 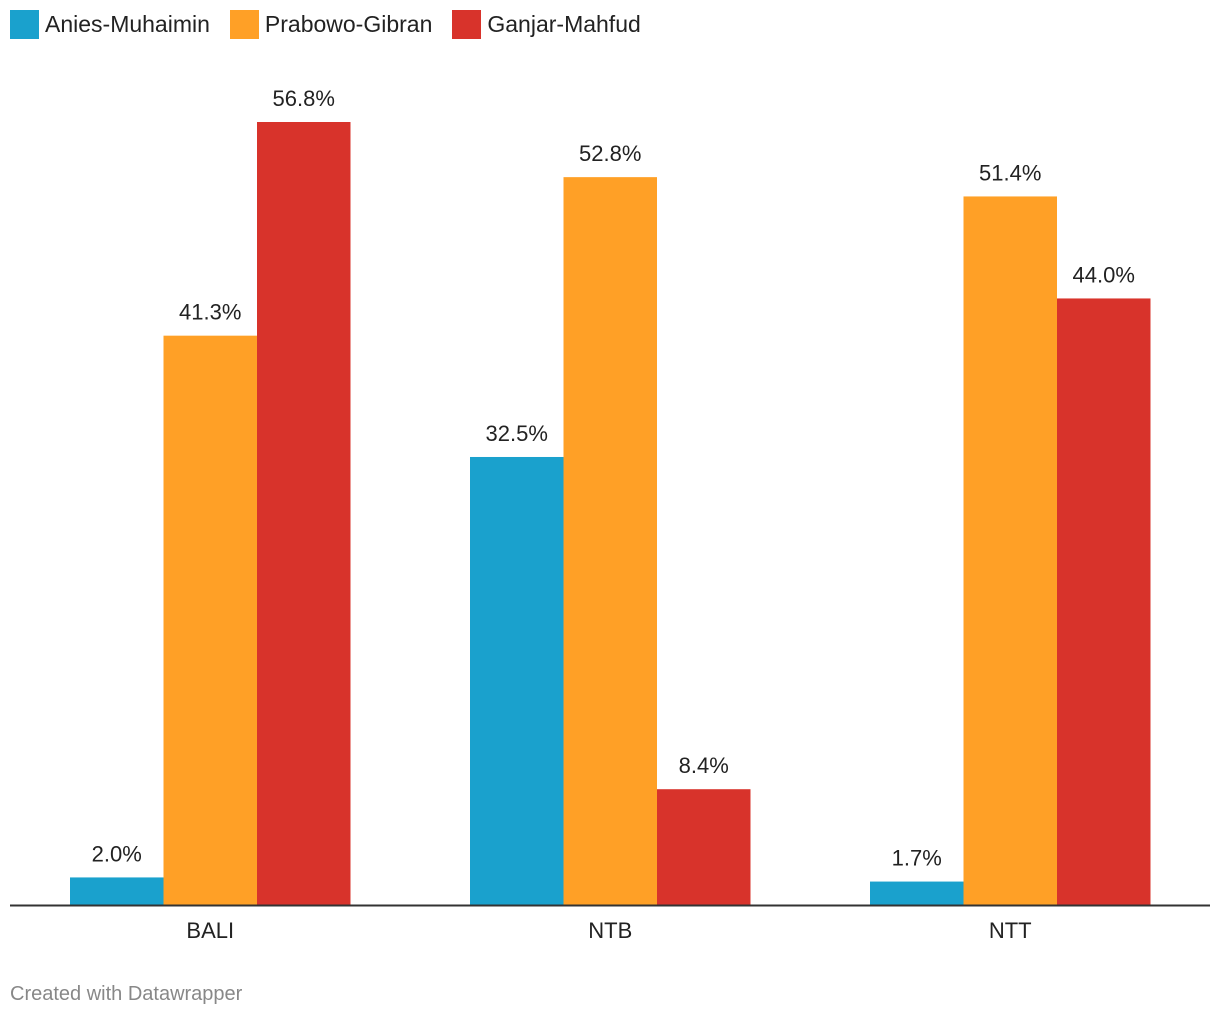 What do you see at coordinates (917, 858) in the screenshot?
I see `data-label: 1.7%` at bounding box center [917, 858].